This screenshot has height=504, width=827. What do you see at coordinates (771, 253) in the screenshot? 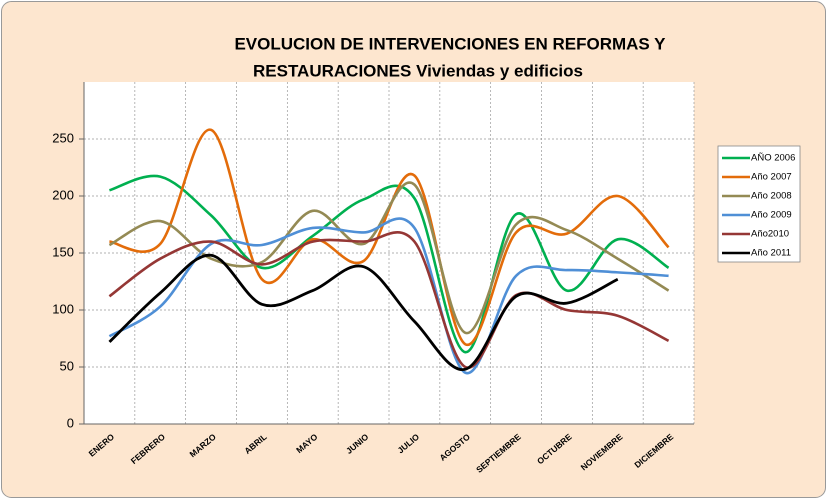
I see `legend-label: Año 2011` at bounding box center [771, 253].